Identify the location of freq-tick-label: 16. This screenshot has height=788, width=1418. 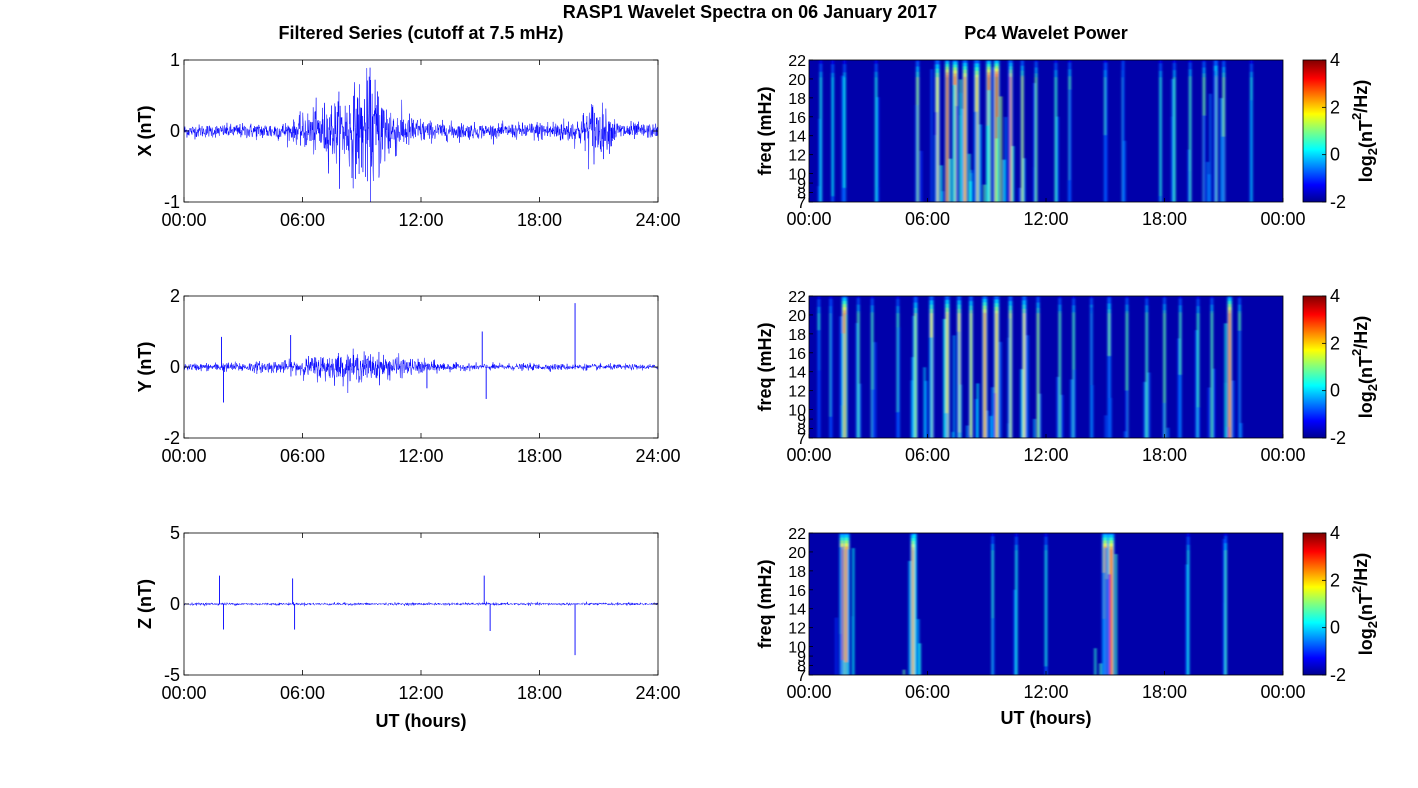
(797, 354).